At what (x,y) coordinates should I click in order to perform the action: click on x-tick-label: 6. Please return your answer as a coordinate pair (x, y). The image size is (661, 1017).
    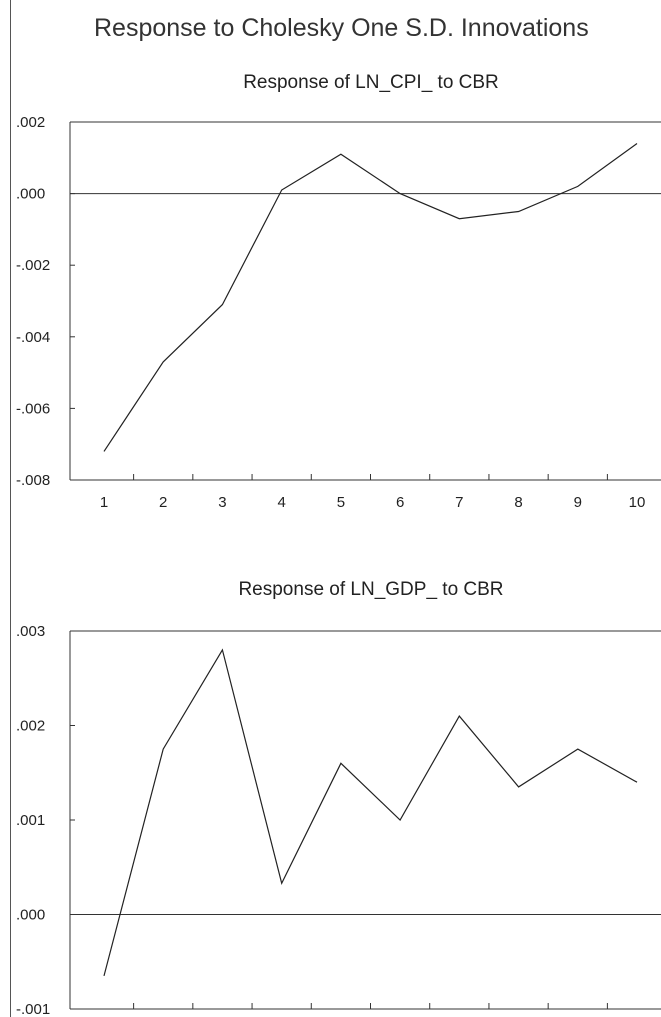
    Looking at the image, I should click on (400, 502).